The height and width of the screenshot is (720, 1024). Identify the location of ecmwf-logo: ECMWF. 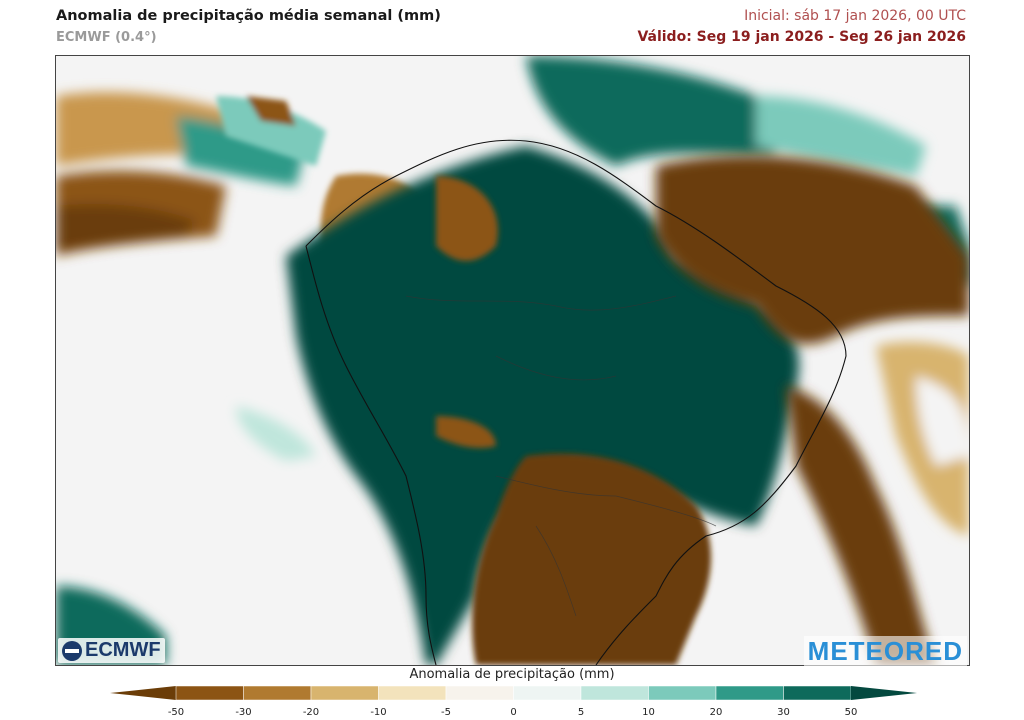
(111, 650).